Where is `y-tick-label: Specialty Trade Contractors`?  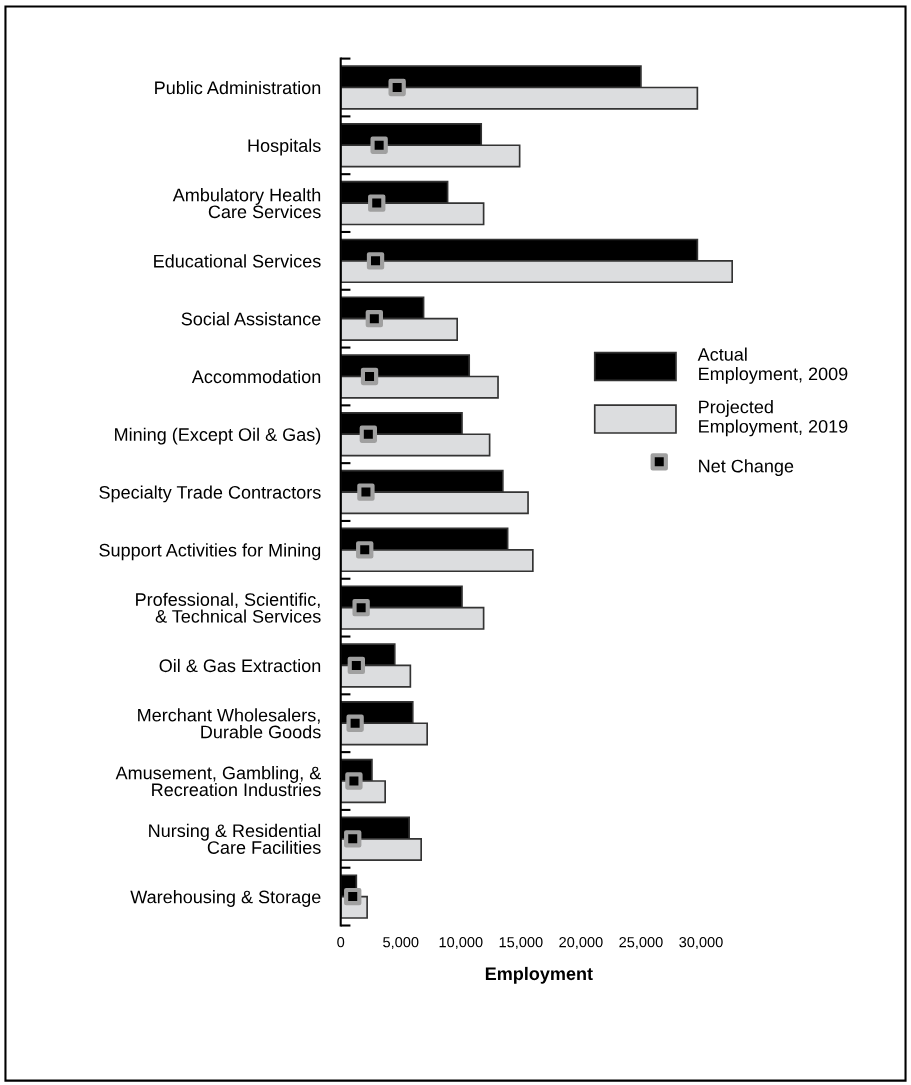 y-tick-label: Specialty Trade Contractors is located at coordinates (210, 494).